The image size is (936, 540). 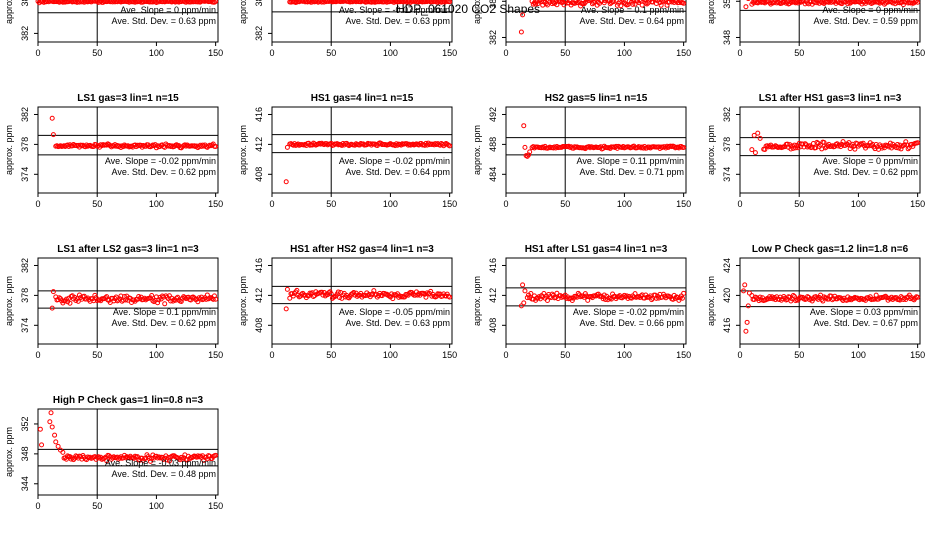 What do you see at coordinates (164, 172) in the screenshot?
I see `std-dev-annotation: Ave. Std. Dev. = 0.62 ppm` at bounding box center [164, 172].